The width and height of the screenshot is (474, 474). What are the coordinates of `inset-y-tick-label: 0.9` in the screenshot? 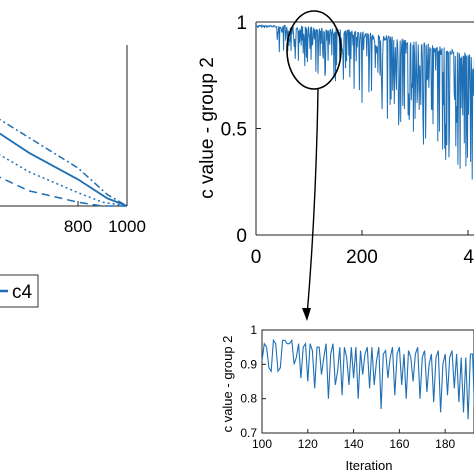 It's located at (248, 364).